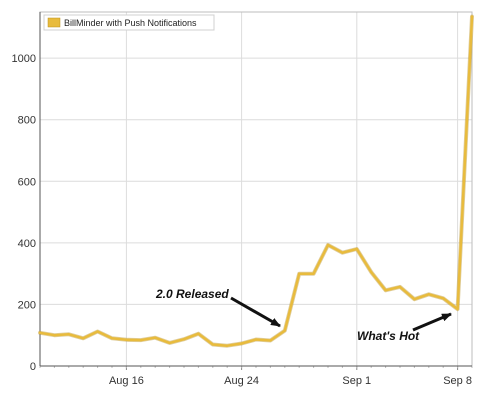 The image size is (499, 401). I want to click on annotation-released-arrow, so click(255, 312).